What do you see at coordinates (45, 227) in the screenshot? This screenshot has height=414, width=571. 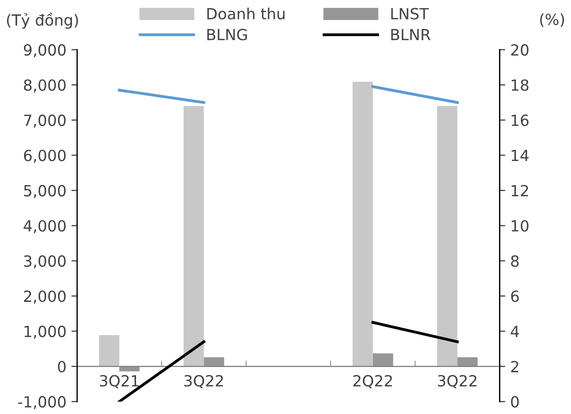 I see `y-tick-label: 4,000` at bounding box center [45, 227].